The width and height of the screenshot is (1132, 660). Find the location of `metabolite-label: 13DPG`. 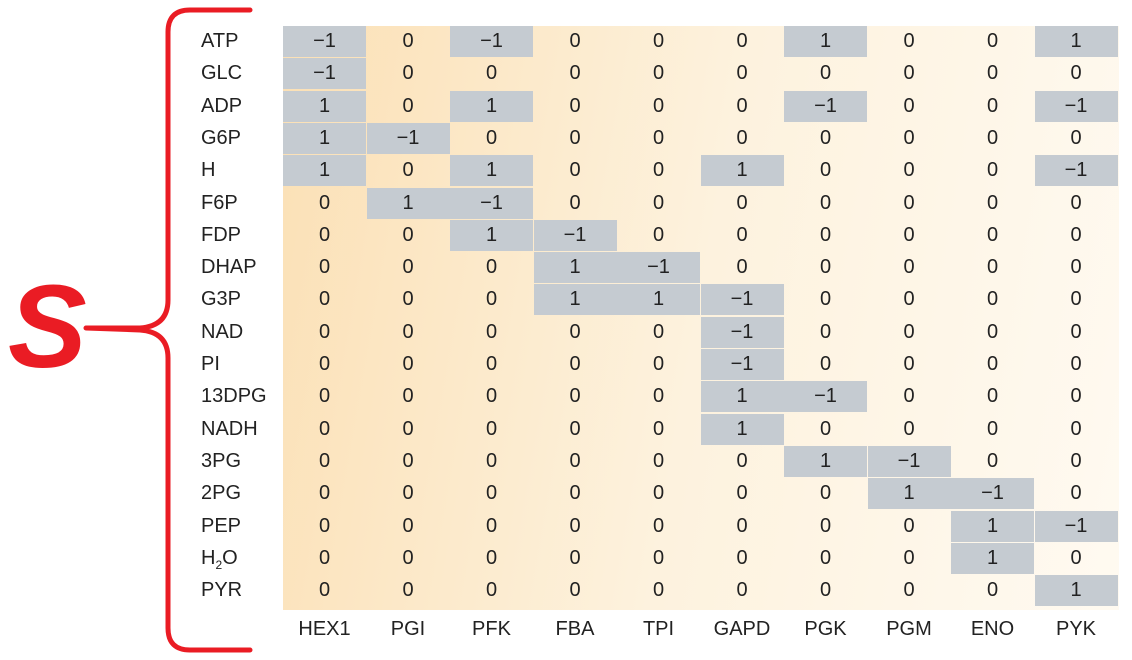

metabolite-label: 13DPG is located at coordinates (234, 396).